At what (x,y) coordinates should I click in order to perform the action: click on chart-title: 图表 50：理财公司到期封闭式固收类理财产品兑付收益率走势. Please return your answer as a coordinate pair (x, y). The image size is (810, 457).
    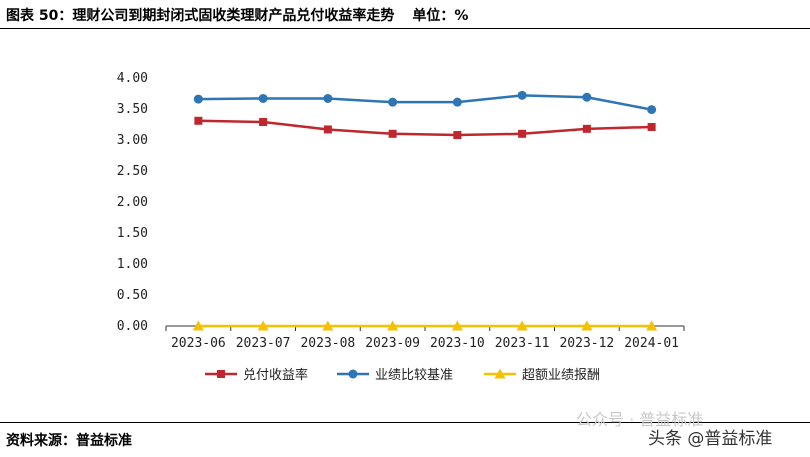
    Looking at the image, I should click on (200, 16).